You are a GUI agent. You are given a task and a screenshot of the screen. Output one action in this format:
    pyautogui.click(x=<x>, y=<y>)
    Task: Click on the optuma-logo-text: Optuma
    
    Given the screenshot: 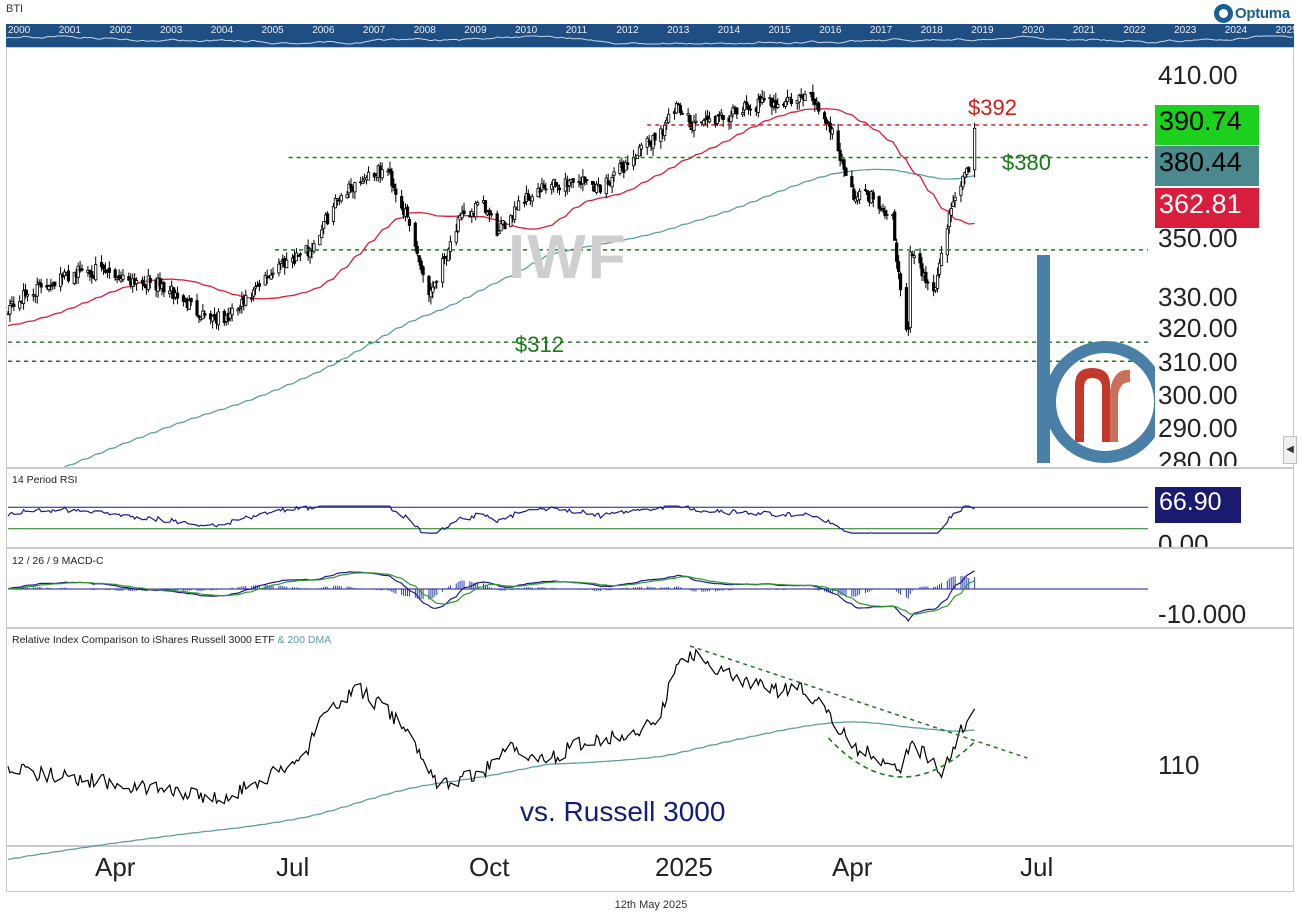 What is the action you would take?
    pyautogui.click(x=1262, y=13)
    